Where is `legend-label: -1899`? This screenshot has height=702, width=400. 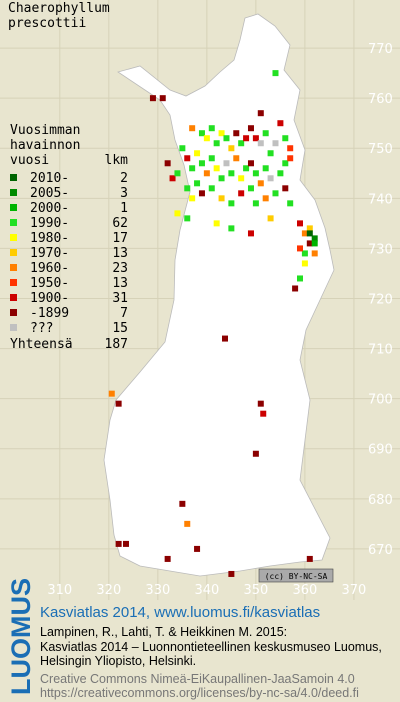 legend-label: -1899 is located at coordinates (49, 313).